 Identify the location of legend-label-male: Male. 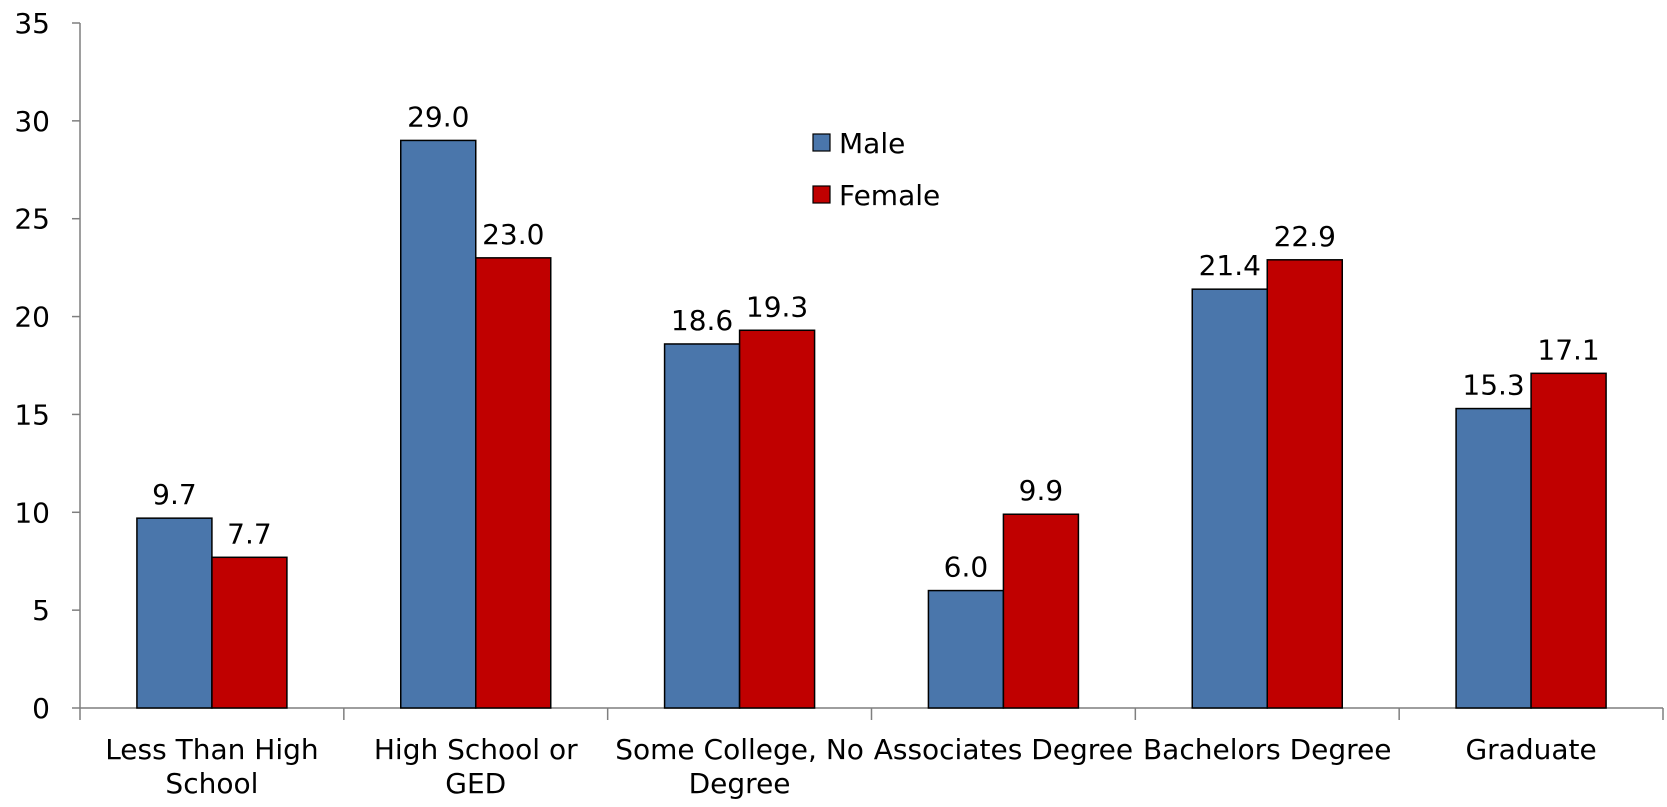
(872, 143).